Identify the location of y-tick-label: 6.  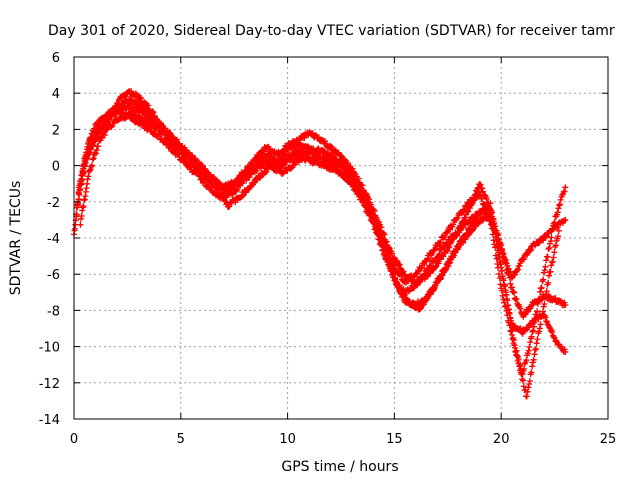
(56, 58).